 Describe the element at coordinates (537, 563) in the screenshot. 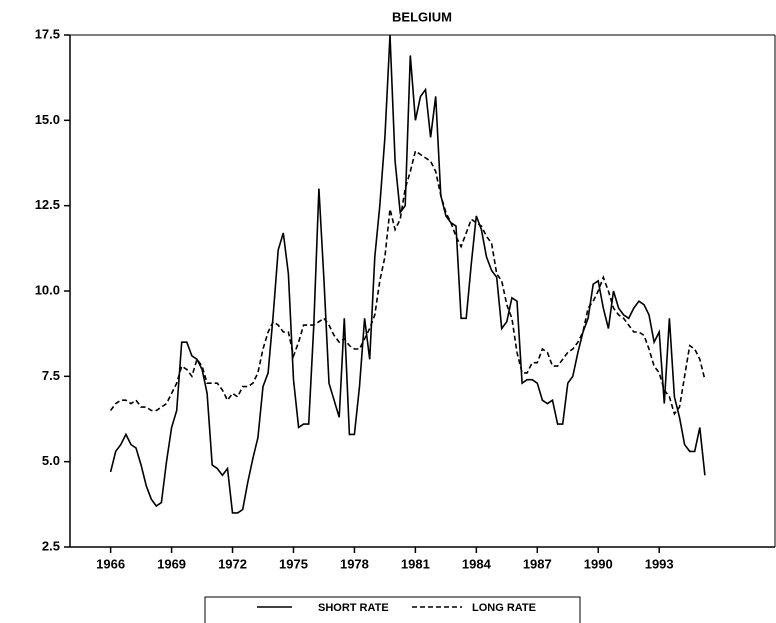

I see `x-tick-label: 1987` at that location.